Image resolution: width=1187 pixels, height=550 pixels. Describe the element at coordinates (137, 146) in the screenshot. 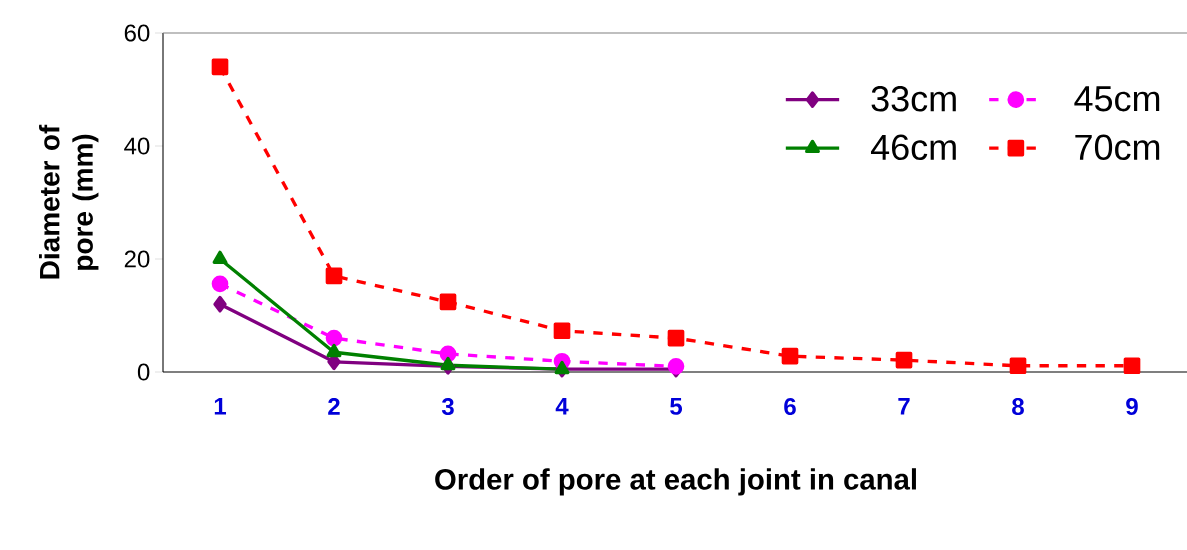

I see `y-tick-label: 40` at that location.